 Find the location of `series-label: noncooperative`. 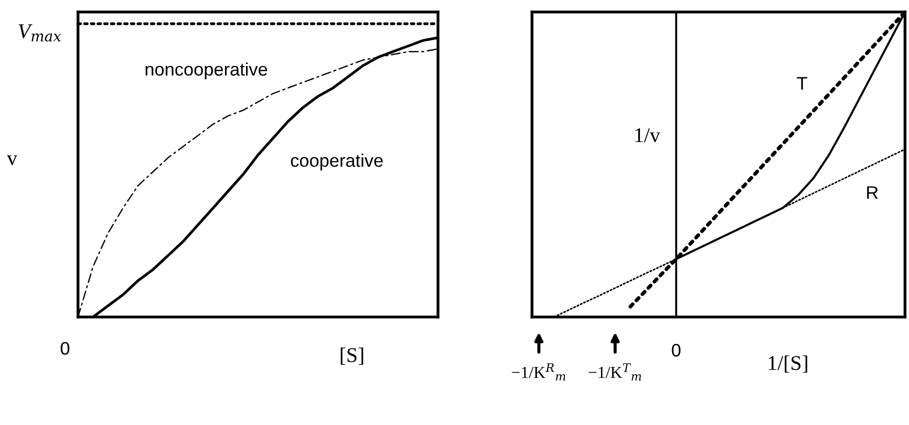

series-label: noncooperative is located at coordinates (207, 71).